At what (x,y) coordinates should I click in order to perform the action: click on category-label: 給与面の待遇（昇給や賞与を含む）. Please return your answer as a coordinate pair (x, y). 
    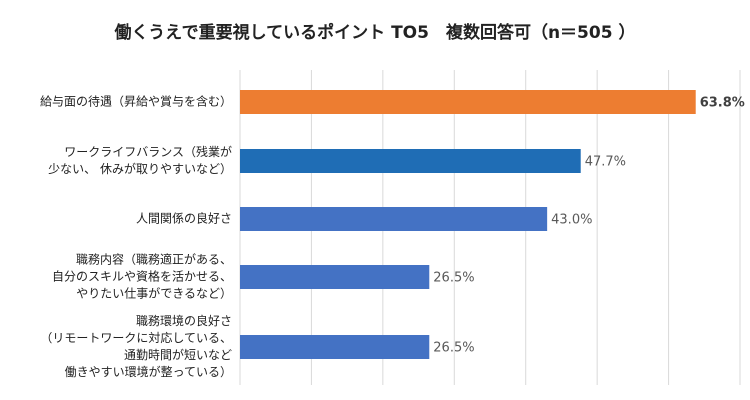
    Looking at the image, I should click on (136, 101).